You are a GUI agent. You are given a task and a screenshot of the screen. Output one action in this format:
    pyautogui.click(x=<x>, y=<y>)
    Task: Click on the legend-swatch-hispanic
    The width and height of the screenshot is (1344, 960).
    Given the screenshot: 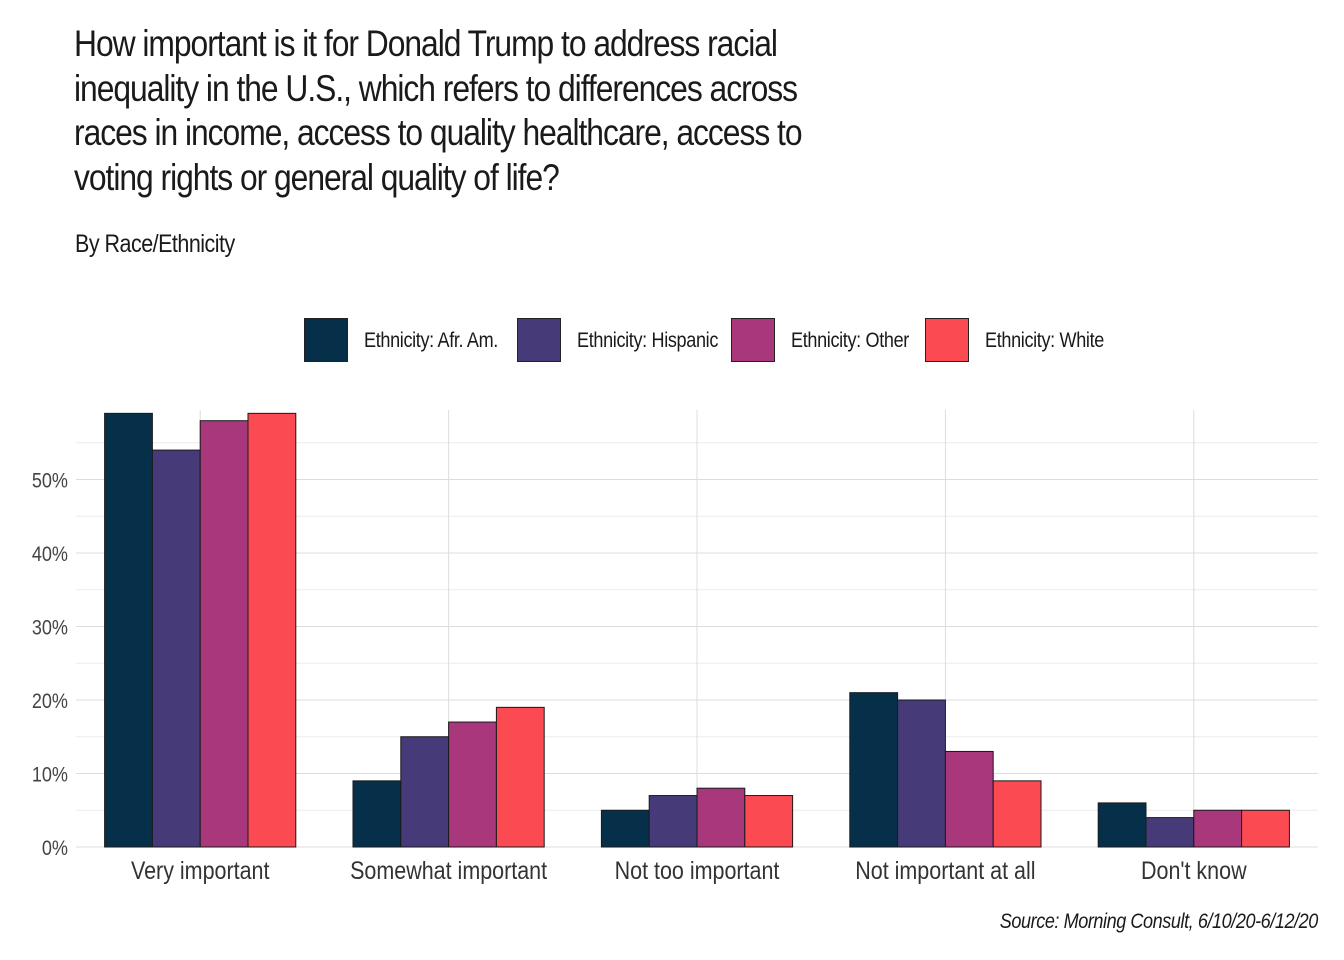 What is the action you would take?
    pyautogui.click(x=539, y=340)
    